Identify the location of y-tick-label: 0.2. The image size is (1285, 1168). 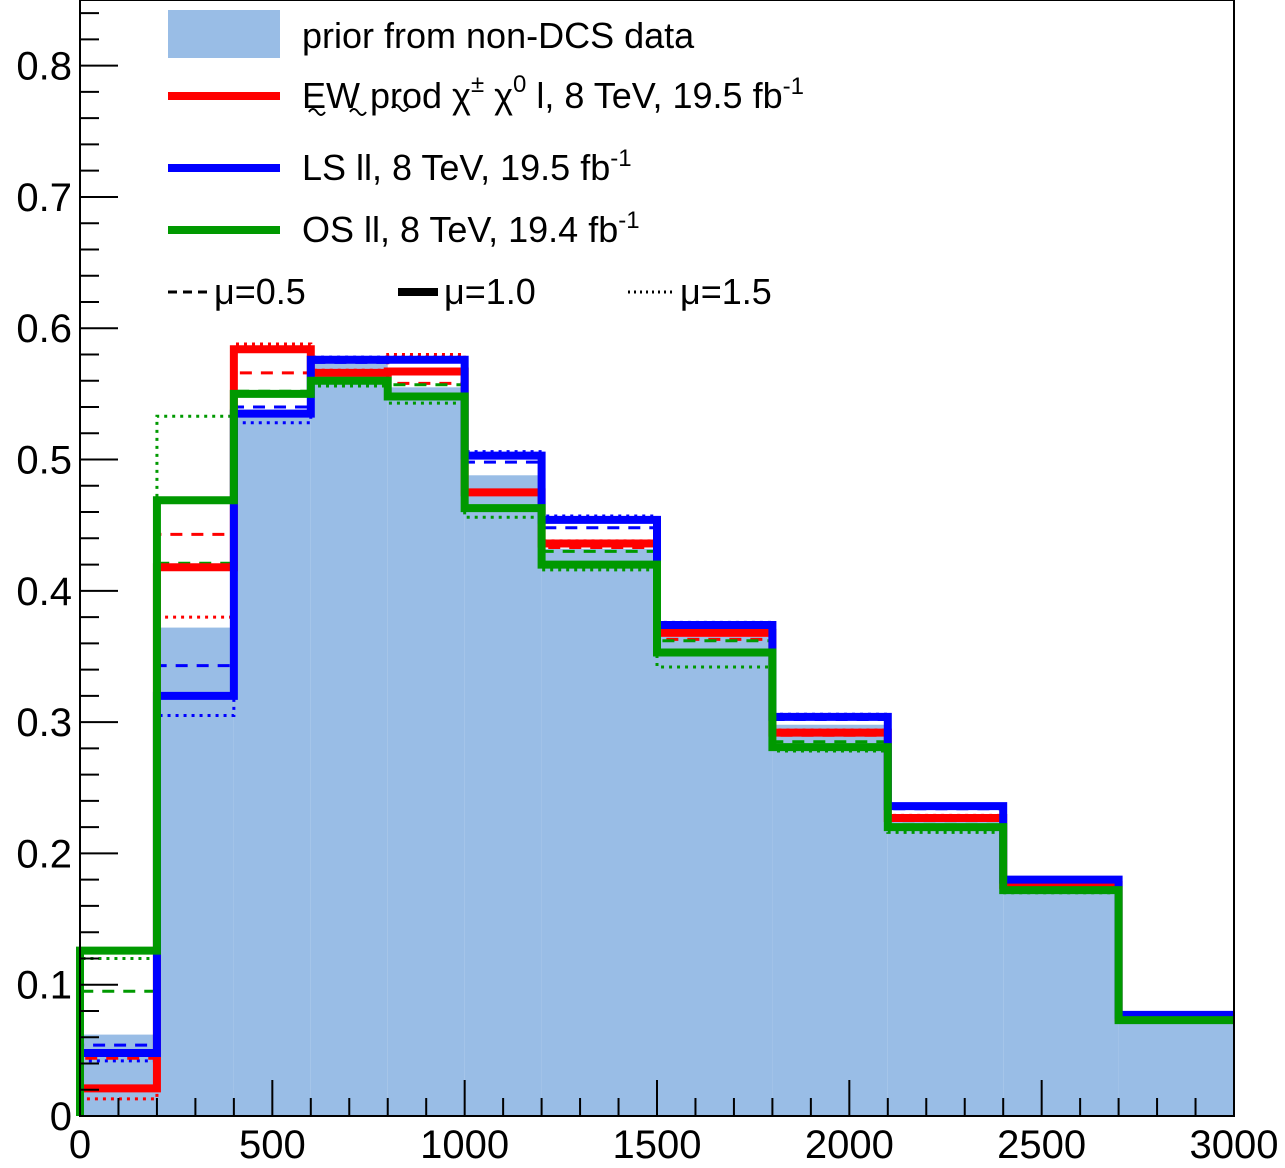
(44, 854).